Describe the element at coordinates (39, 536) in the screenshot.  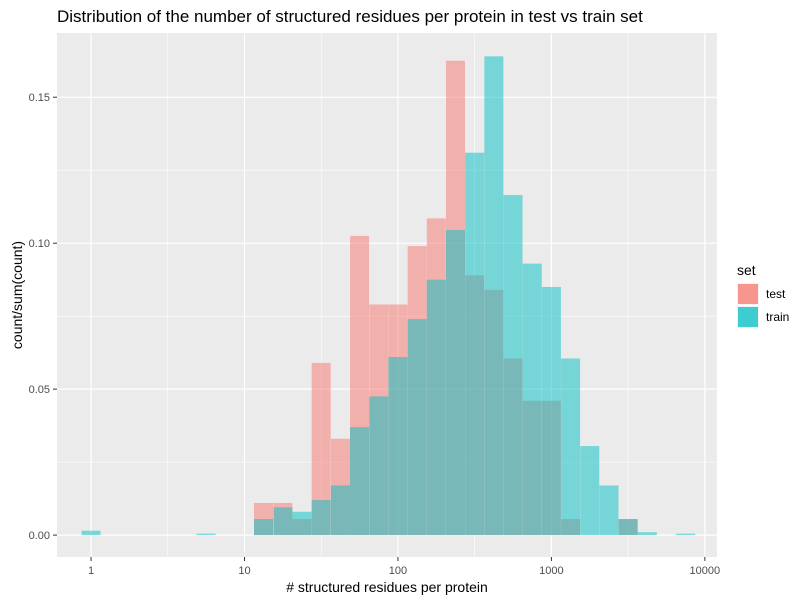
I see `y-tick-label: 0.00` at that location.